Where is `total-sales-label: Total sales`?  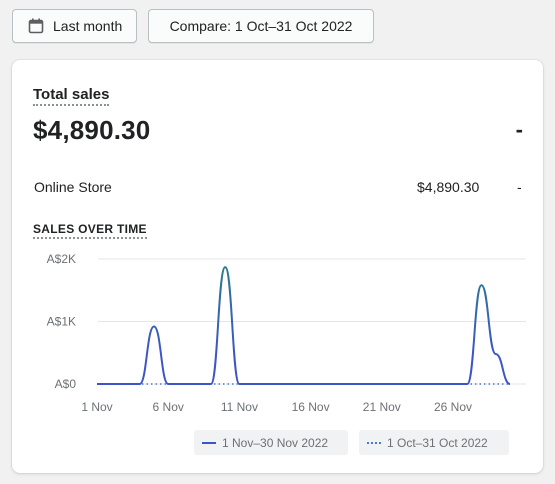 total-sales-label: Total sales is located at coordinates (71, 96).